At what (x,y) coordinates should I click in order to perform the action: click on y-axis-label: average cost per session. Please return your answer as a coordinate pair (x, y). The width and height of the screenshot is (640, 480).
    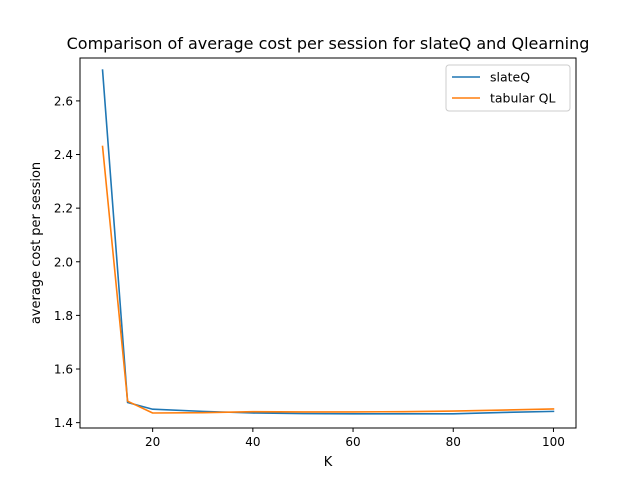
    Looking at the image, I should click on (36, 243).